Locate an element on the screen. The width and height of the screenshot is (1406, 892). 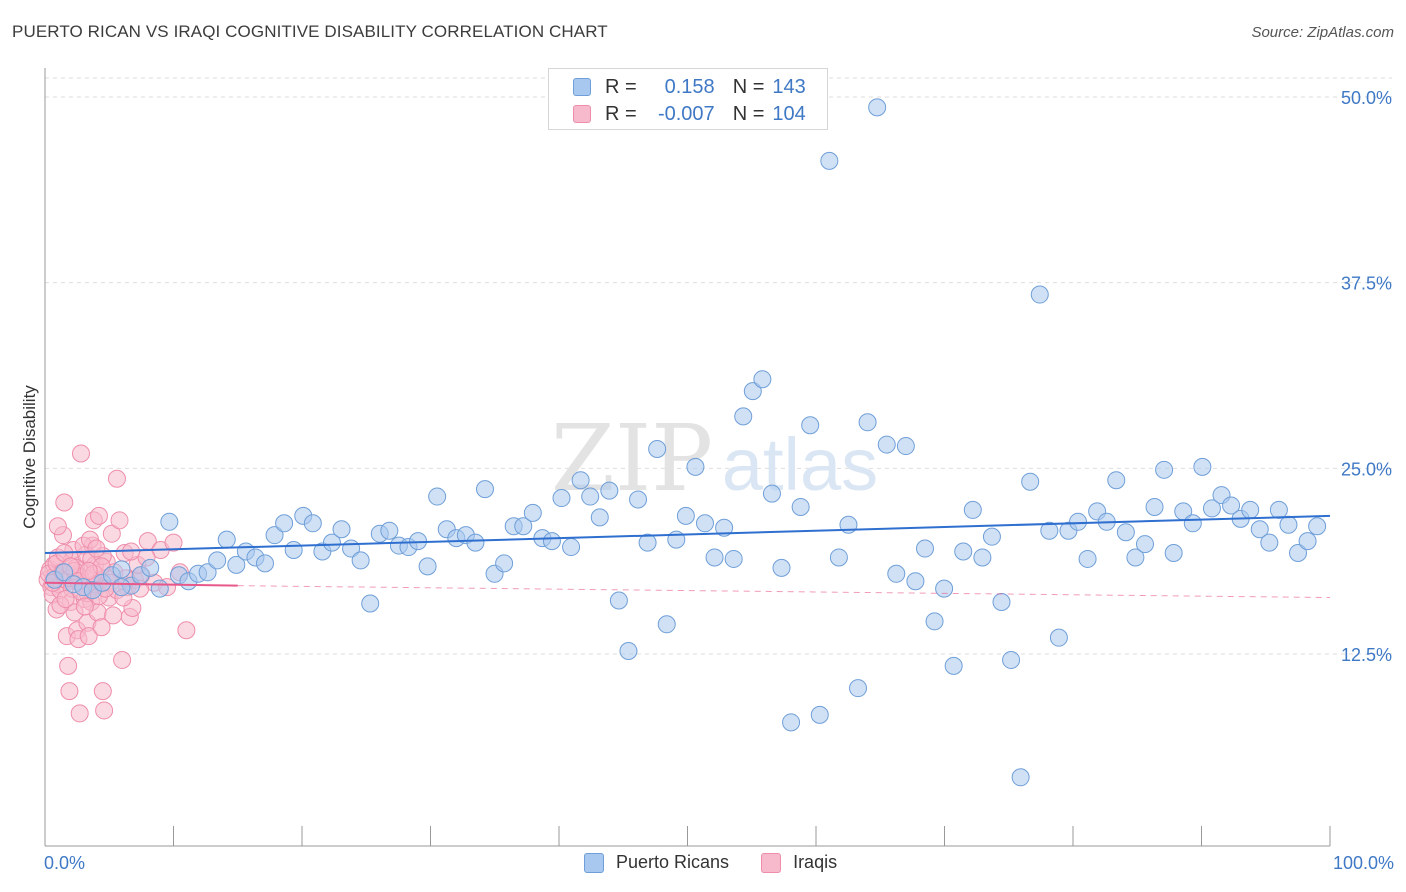
series-legend: Puerto Ricans Iraqis is located at coordinates (726, 862).